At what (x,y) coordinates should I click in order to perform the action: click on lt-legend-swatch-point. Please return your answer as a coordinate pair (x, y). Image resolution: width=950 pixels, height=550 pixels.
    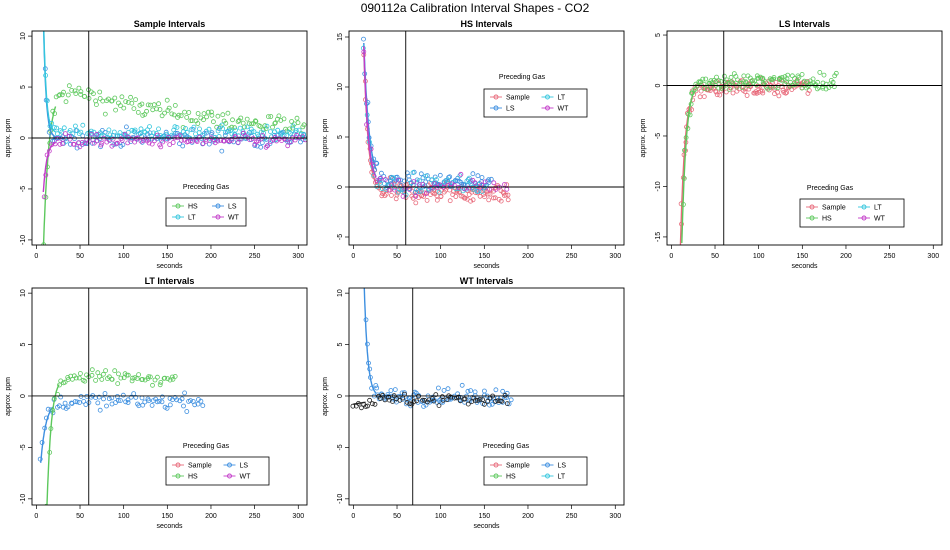
    Looking at the image, I should click on (229, 476).